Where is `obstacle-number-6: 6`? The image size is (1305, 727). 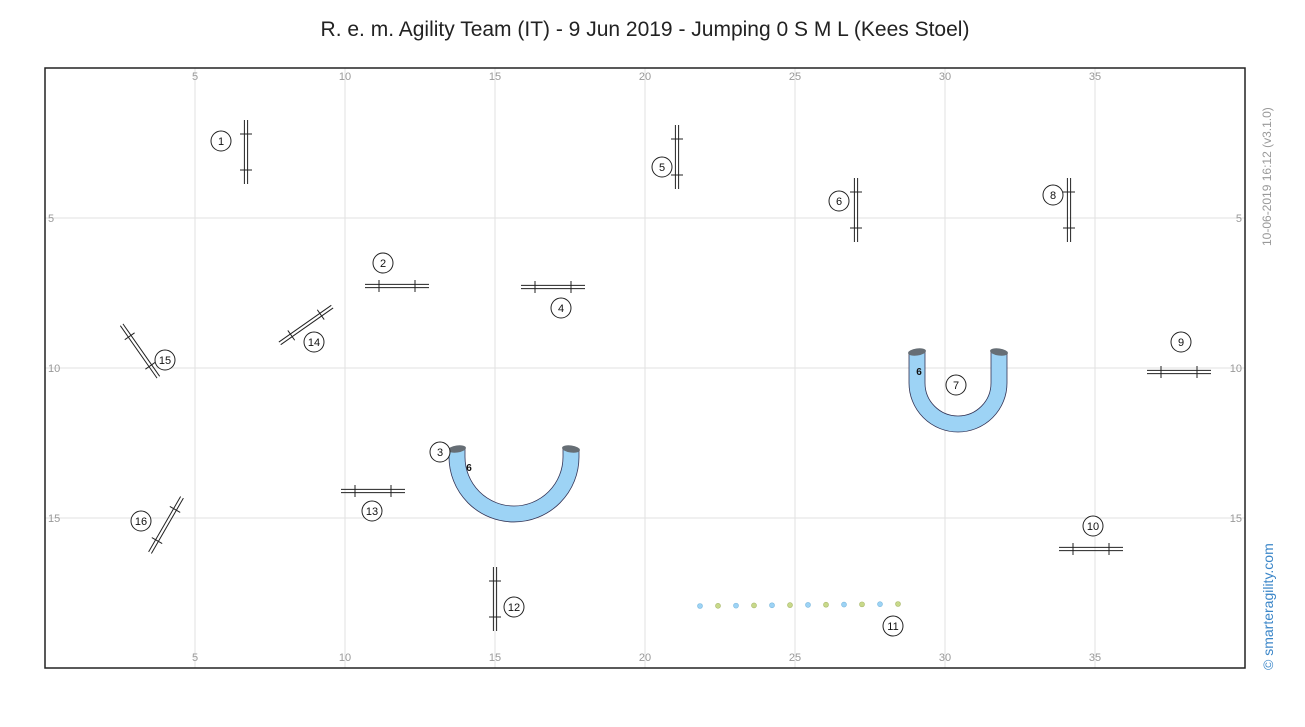 obstacle-number-6: 6 is located at coordinates (839, 201).